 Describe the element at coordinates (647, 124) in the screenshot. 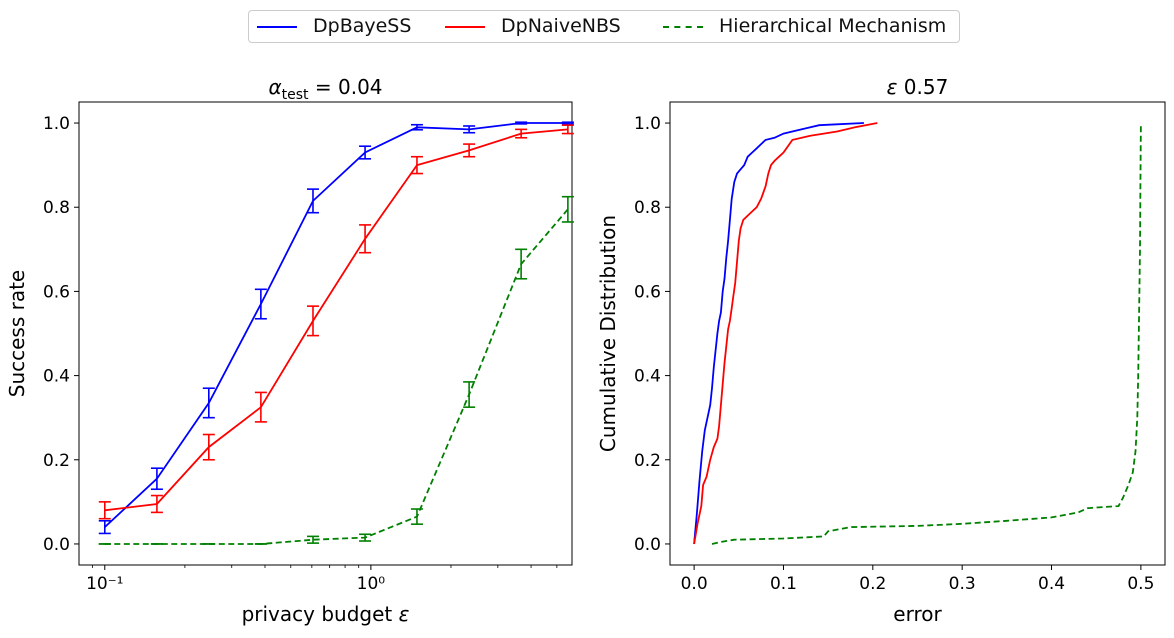

I see `panel-2-ytick-label: 1.0` at that location.